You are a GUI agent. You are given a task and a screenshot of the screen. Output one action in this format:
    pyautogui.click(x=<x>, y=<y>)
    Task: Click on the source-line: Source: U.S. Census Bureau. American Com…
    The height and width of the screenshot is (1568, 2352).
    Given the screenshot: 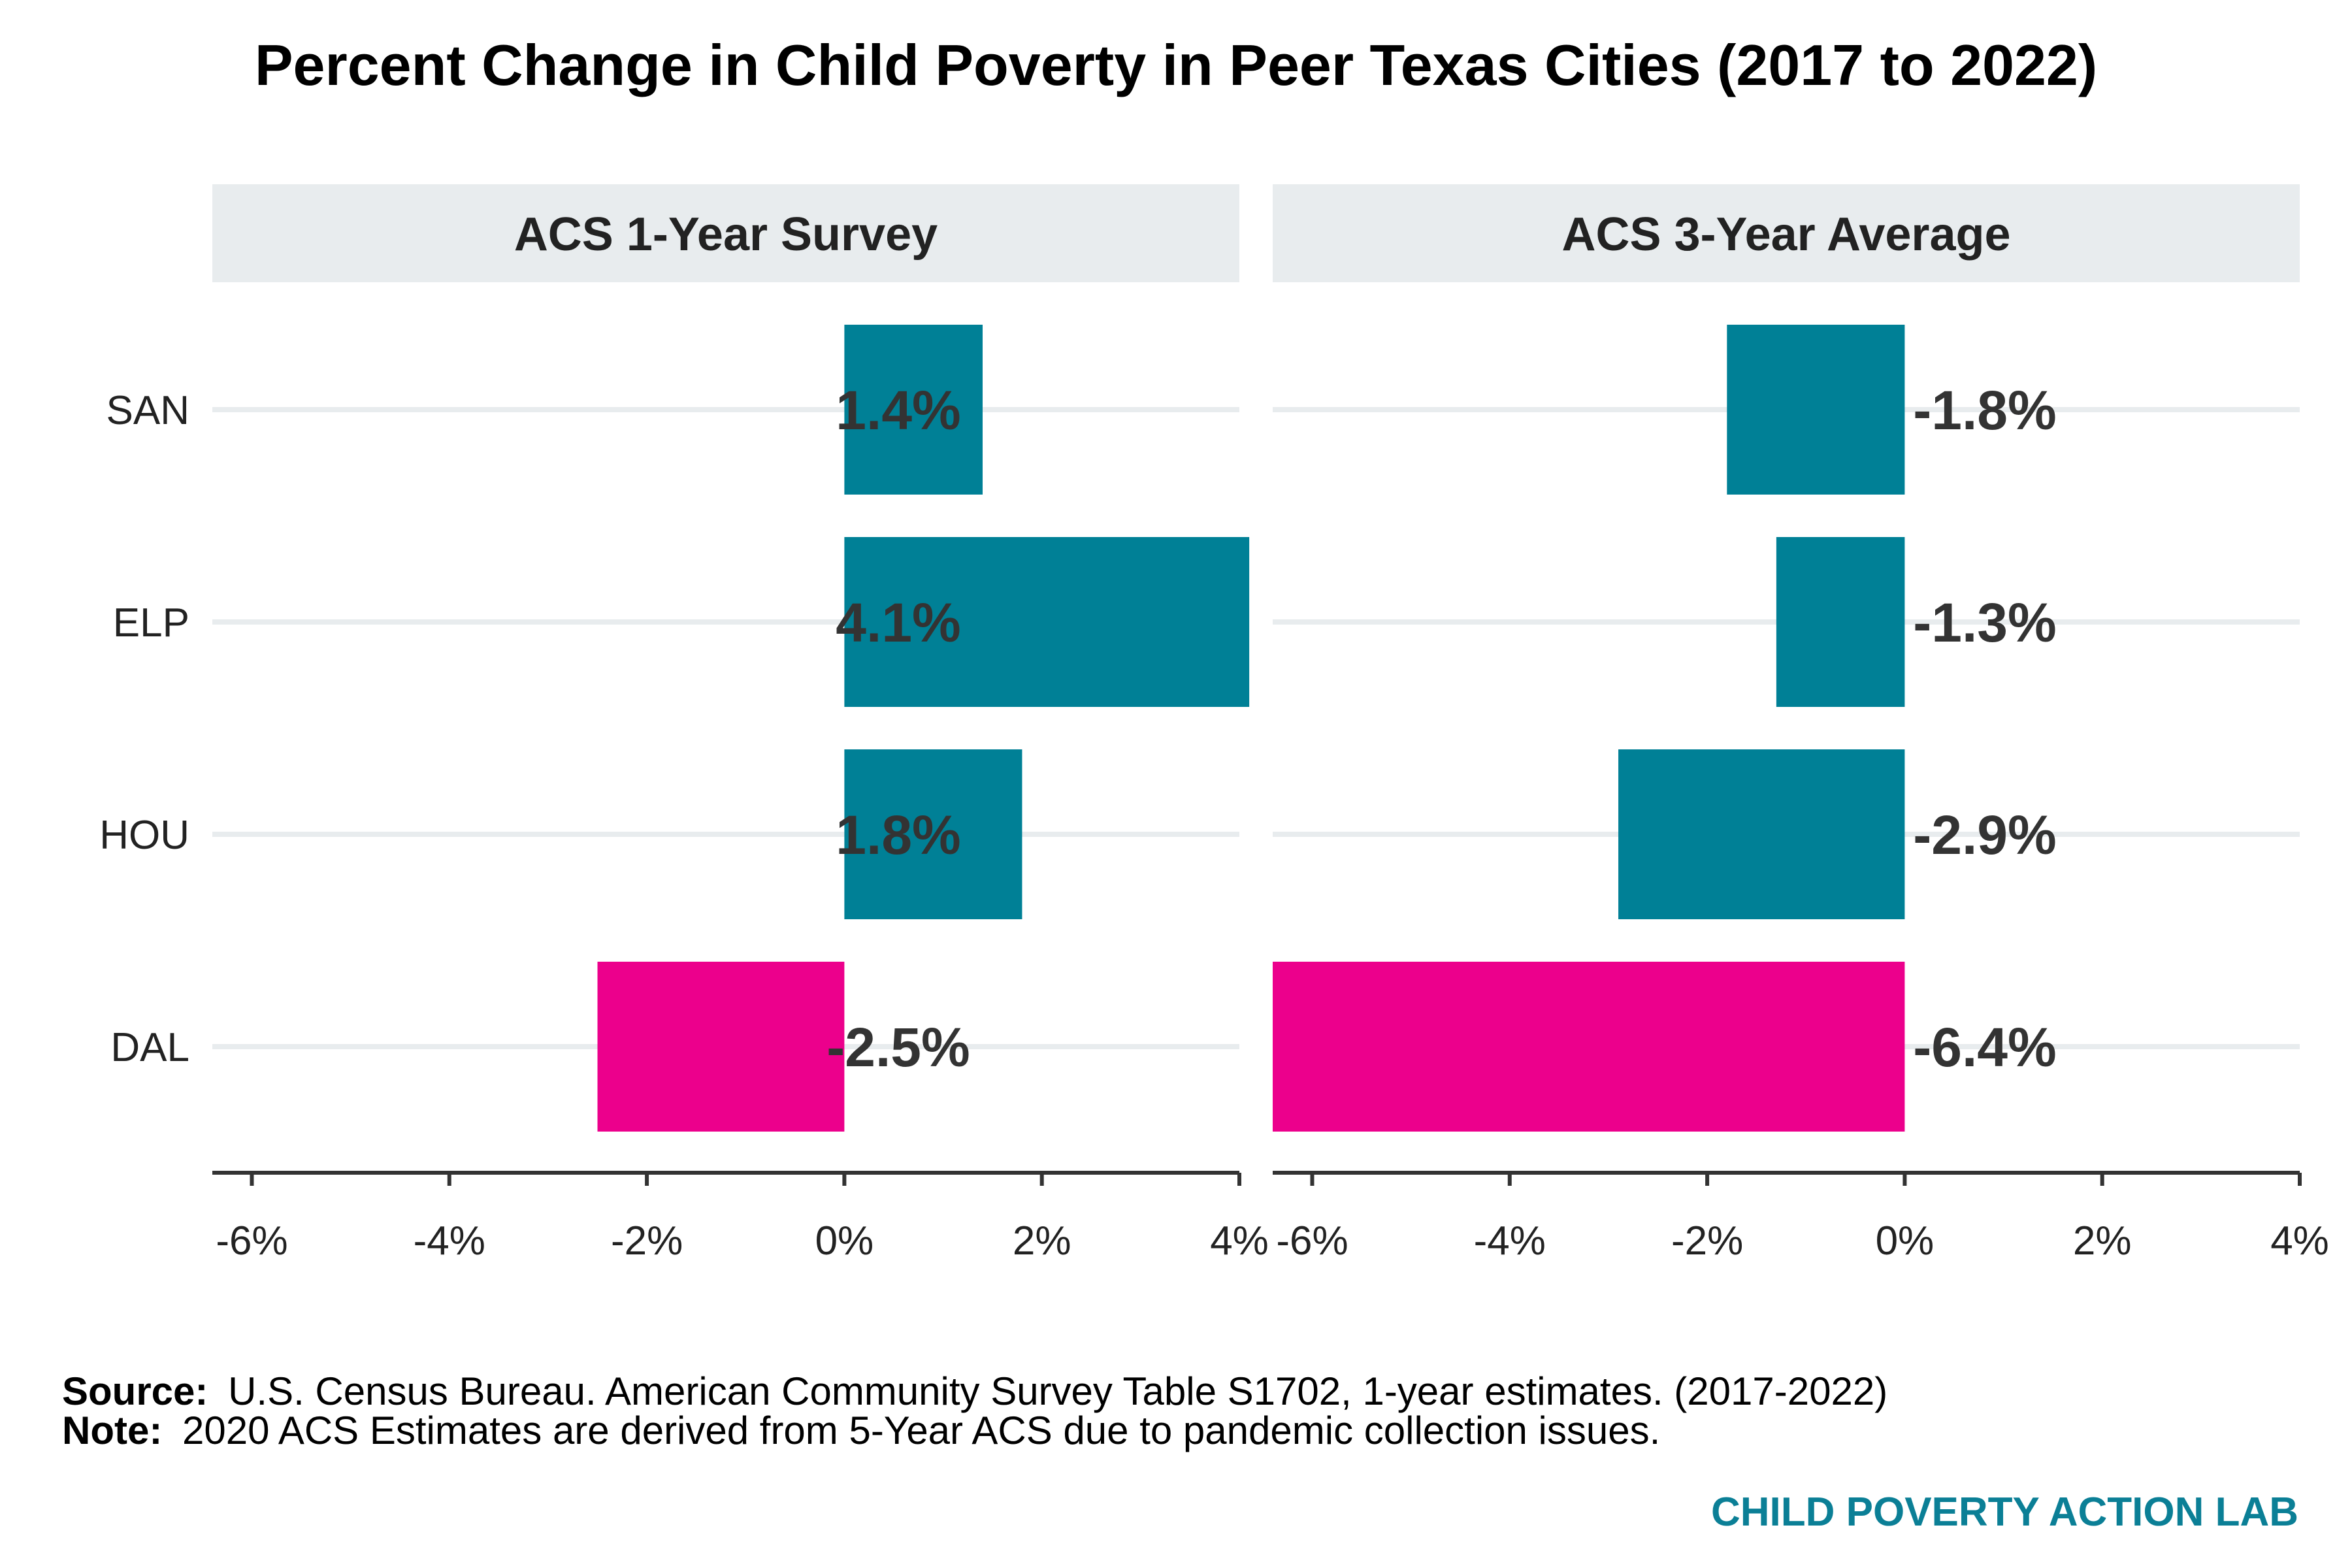 What is the action you would take?
    pyautogui.click(x=974, y=1391)
    